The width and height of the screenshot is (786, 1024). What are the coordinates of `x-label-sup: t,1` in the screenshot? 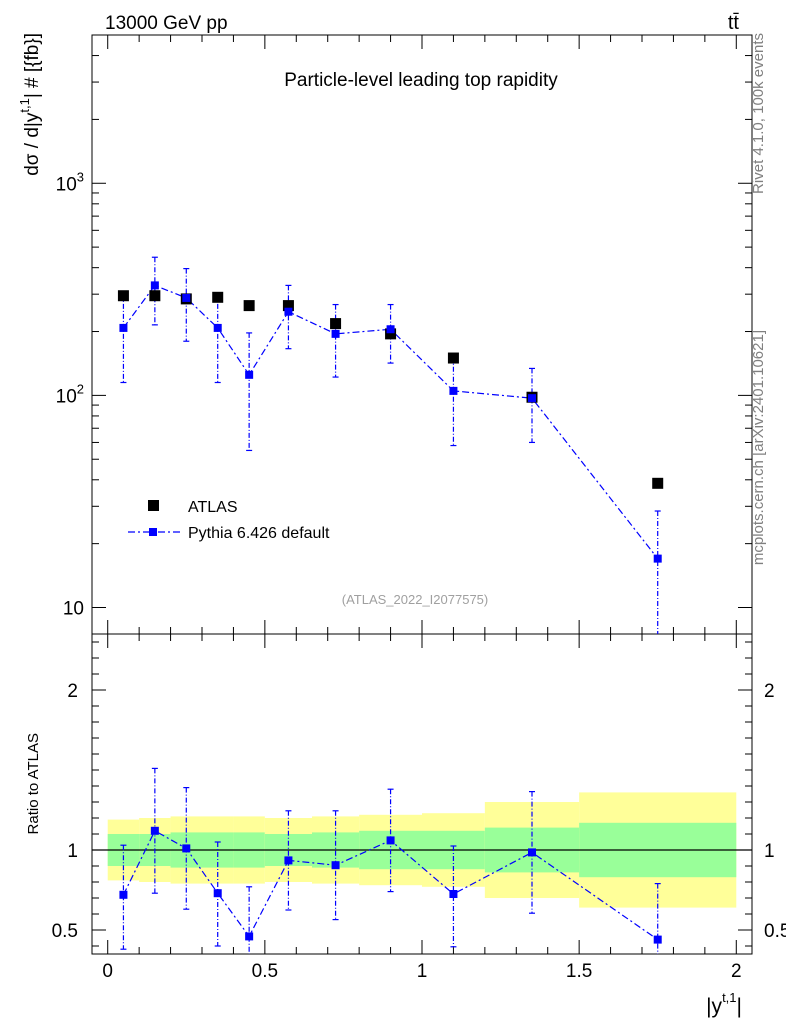 It's located at (729, 997).